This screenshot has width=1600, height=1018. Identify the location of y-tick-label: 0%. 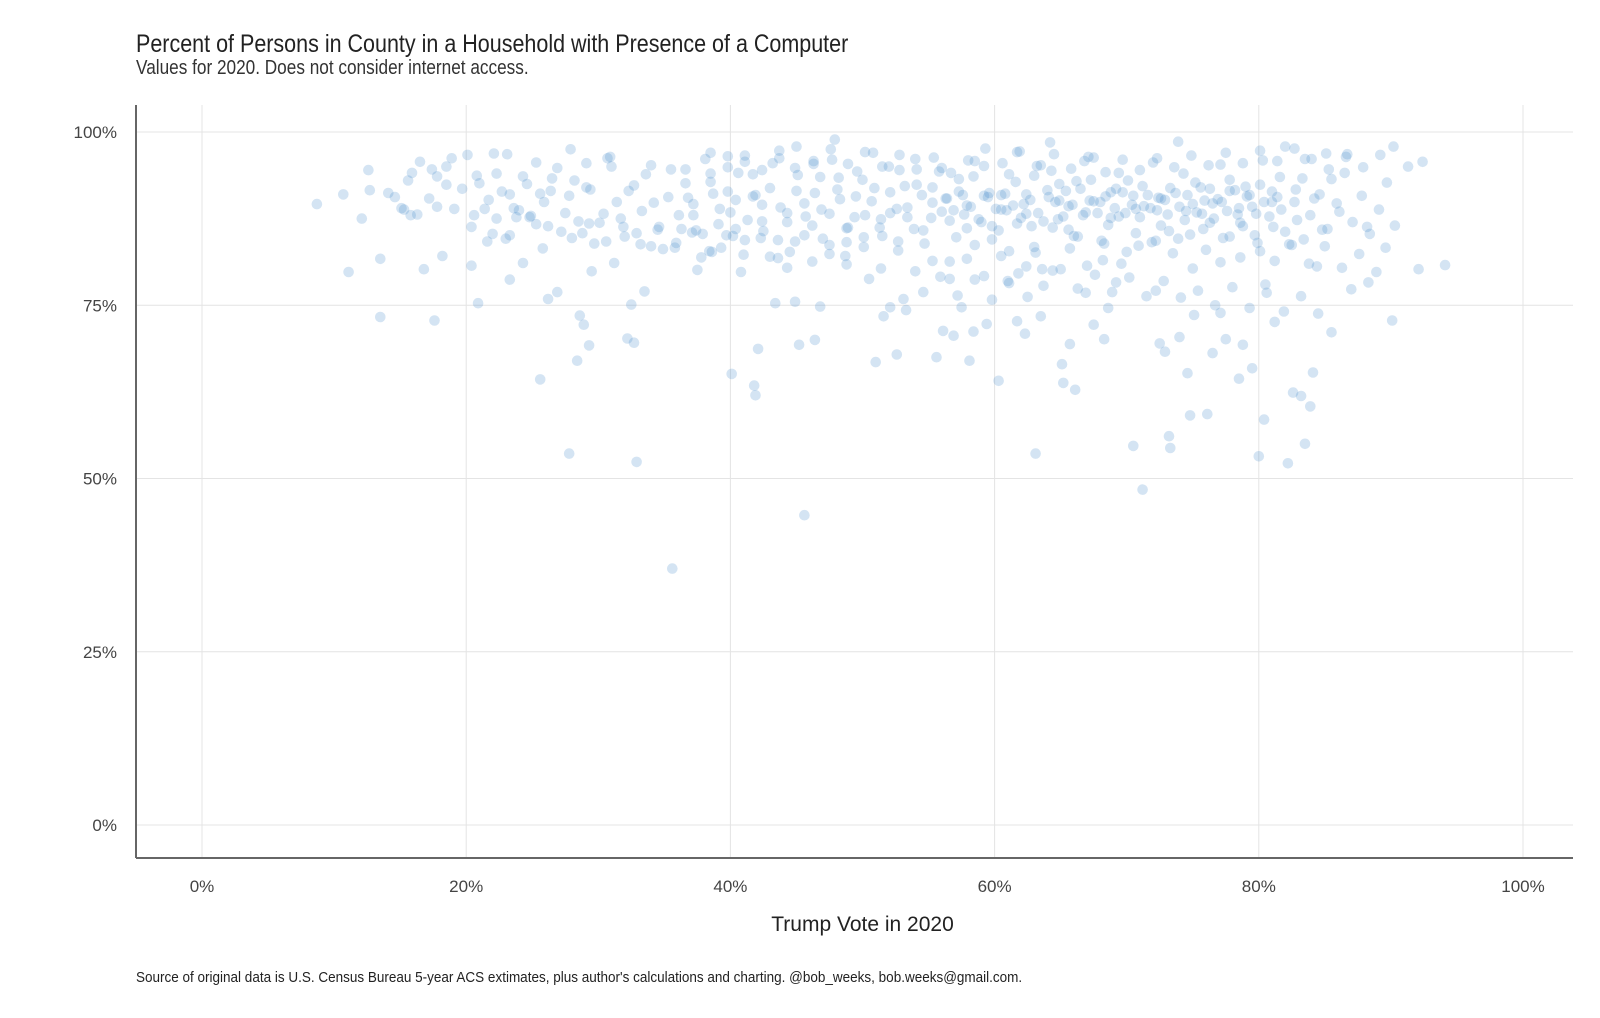
(104, 825).